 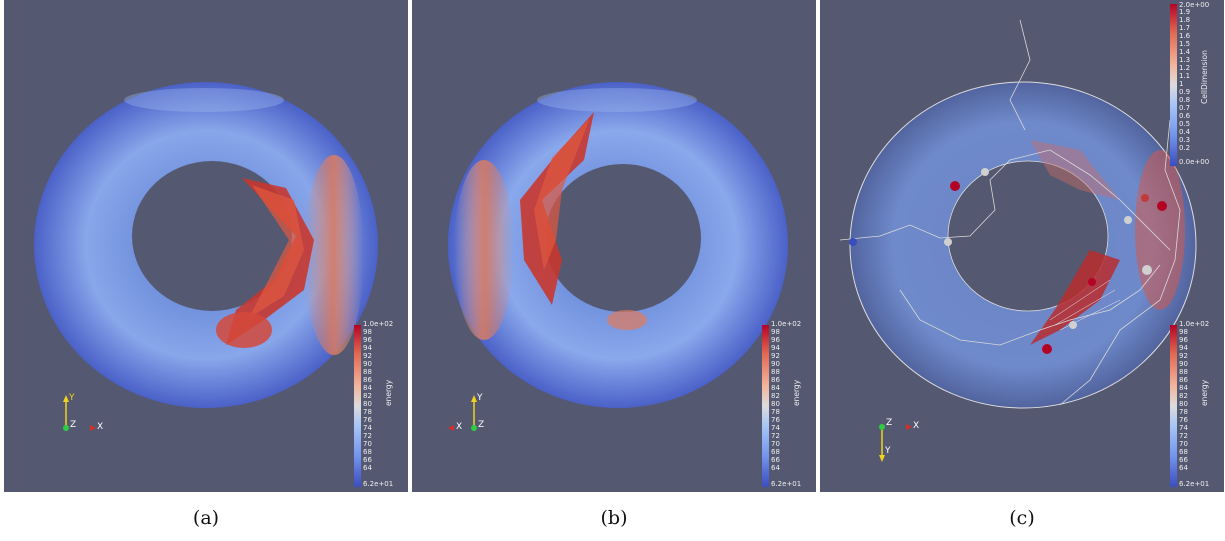 I want to click on orientation-axes-c: Z Y X, so click(x=900, y=442).